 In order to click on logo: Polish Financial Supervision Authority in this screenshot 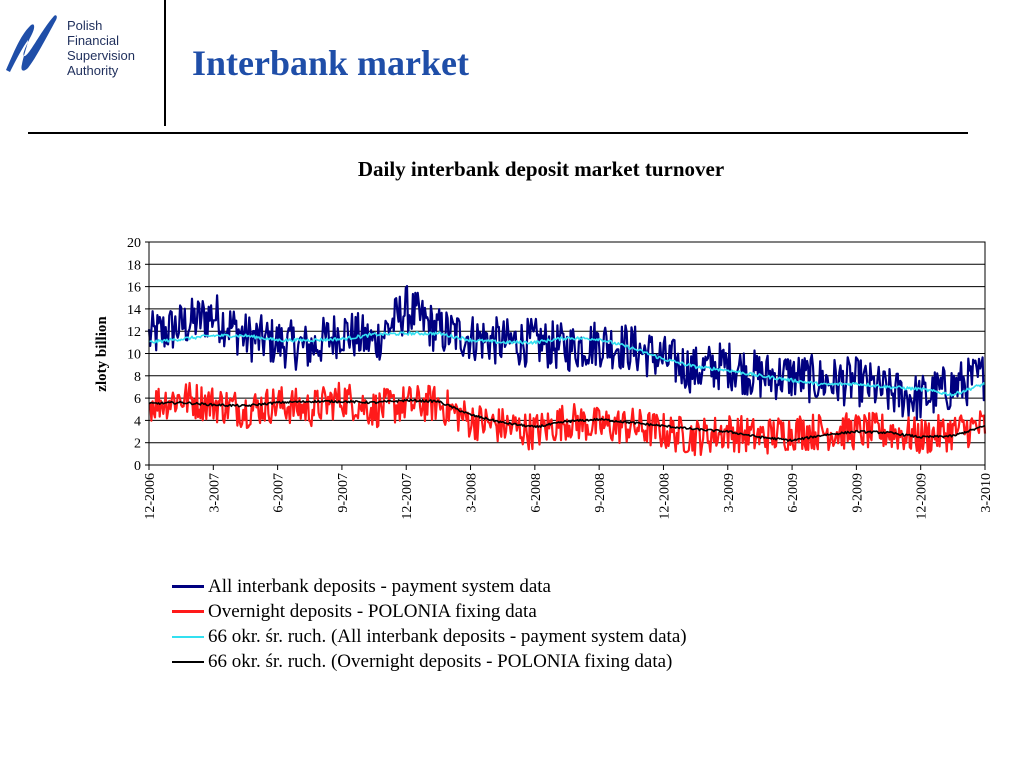, I will do `click(80, 48)`.